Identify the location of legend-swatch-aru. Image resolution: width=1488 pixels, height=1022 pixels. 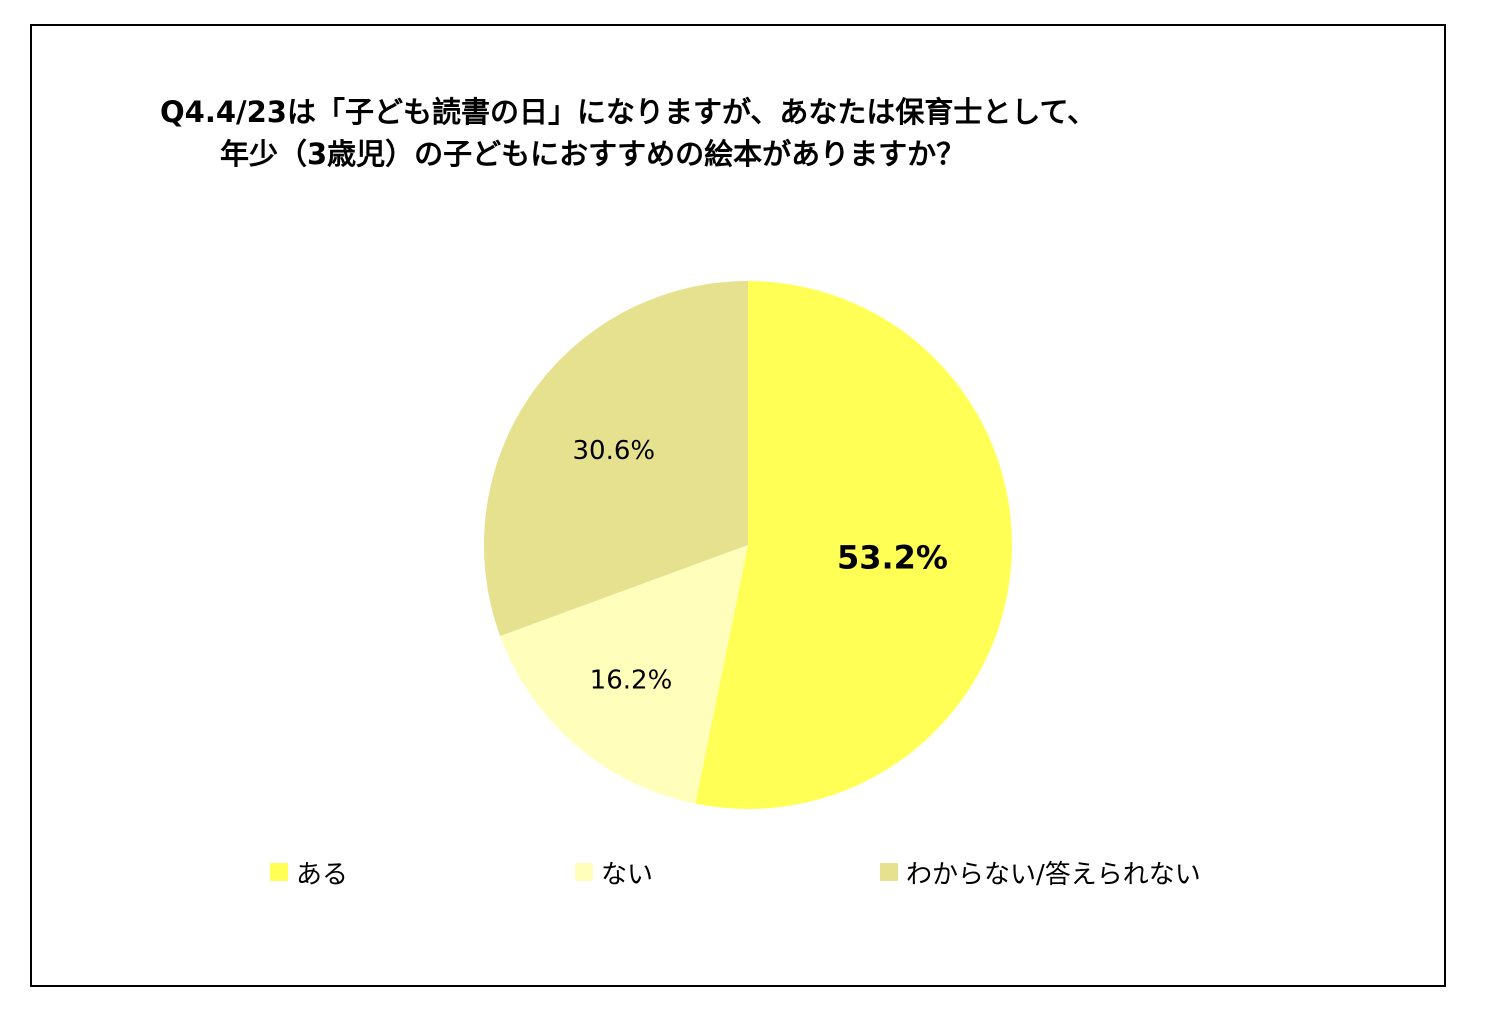
(279, 872).